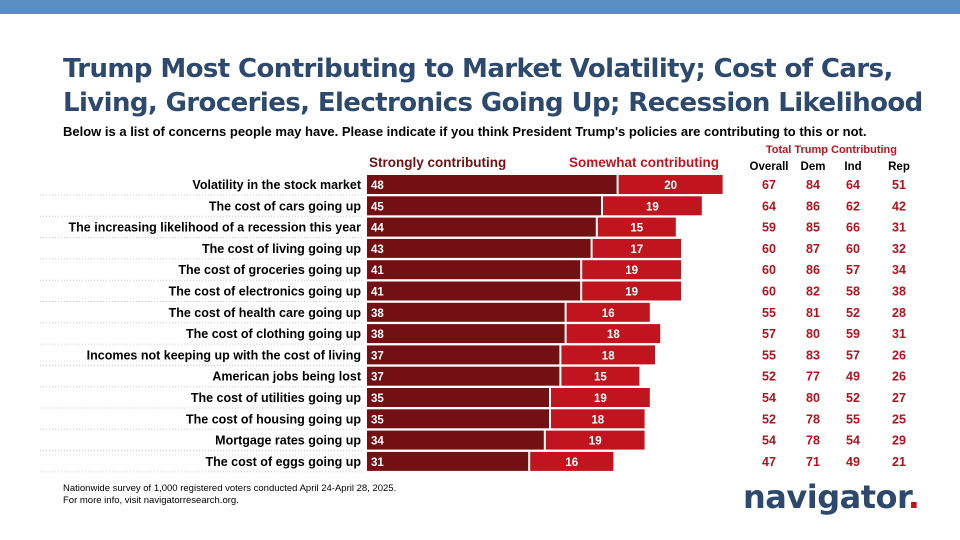 The width and height of the screenshot is (960, 540). What do you see at coordinates (769, 462) in the screenshot?
I see `table-value-overall: 47` at bounding box center [769, 462].